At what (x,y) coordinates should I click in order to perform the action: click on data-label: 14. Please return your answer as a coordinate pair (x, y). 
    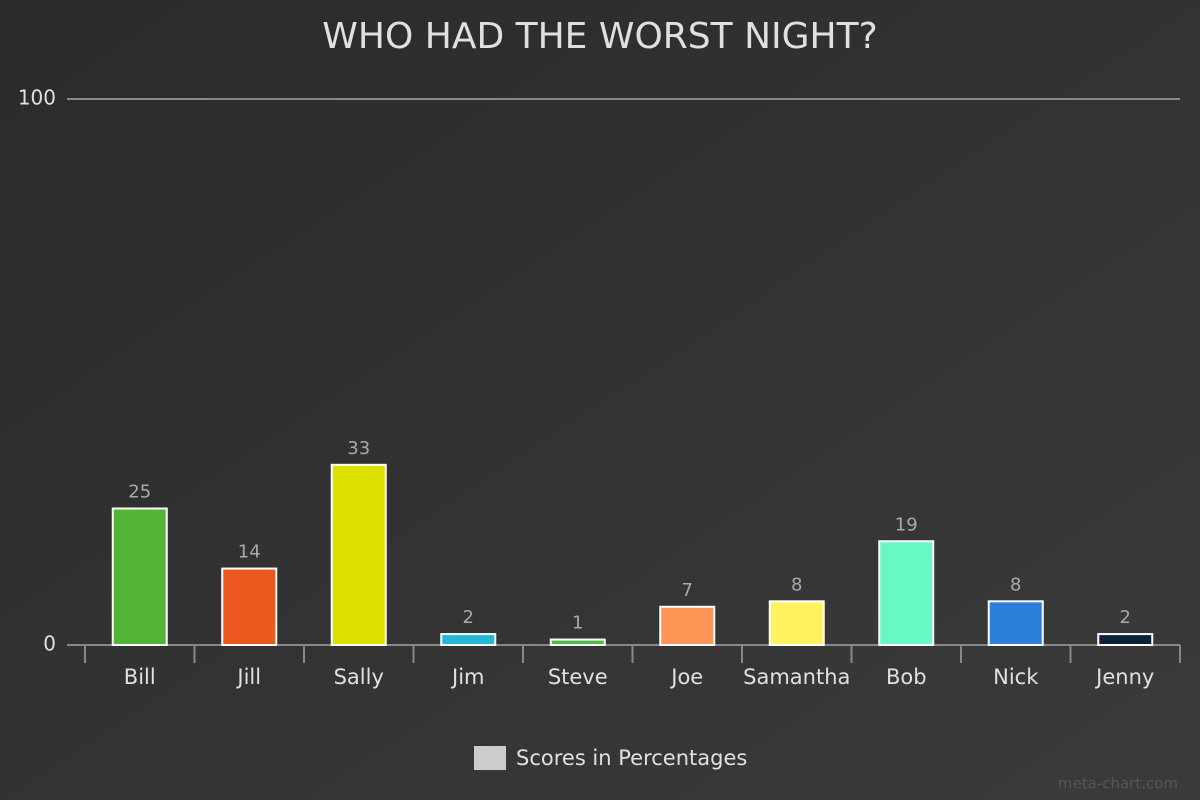
    Looking at the image, I should click on (249, 552).